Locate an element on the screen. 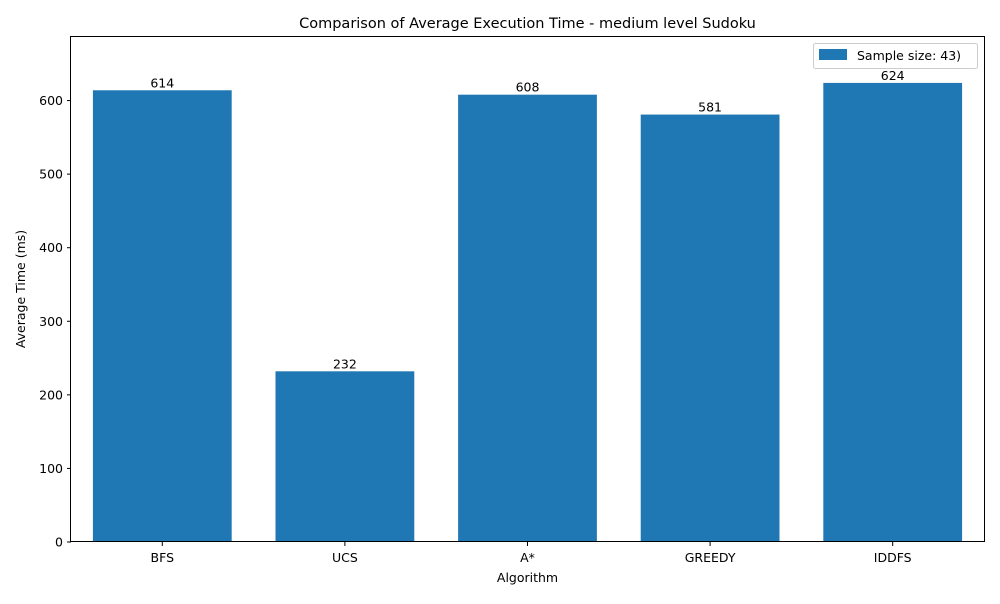 This screenshot has height=604, width=1000. legend: Sample size: 43) is located at coordinates (895, 56).